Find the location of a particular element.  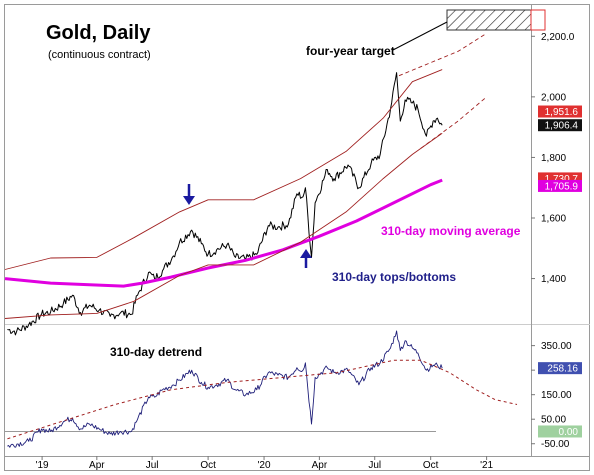

y-tick-label: 2,000 is located at coordinates (553, 97).